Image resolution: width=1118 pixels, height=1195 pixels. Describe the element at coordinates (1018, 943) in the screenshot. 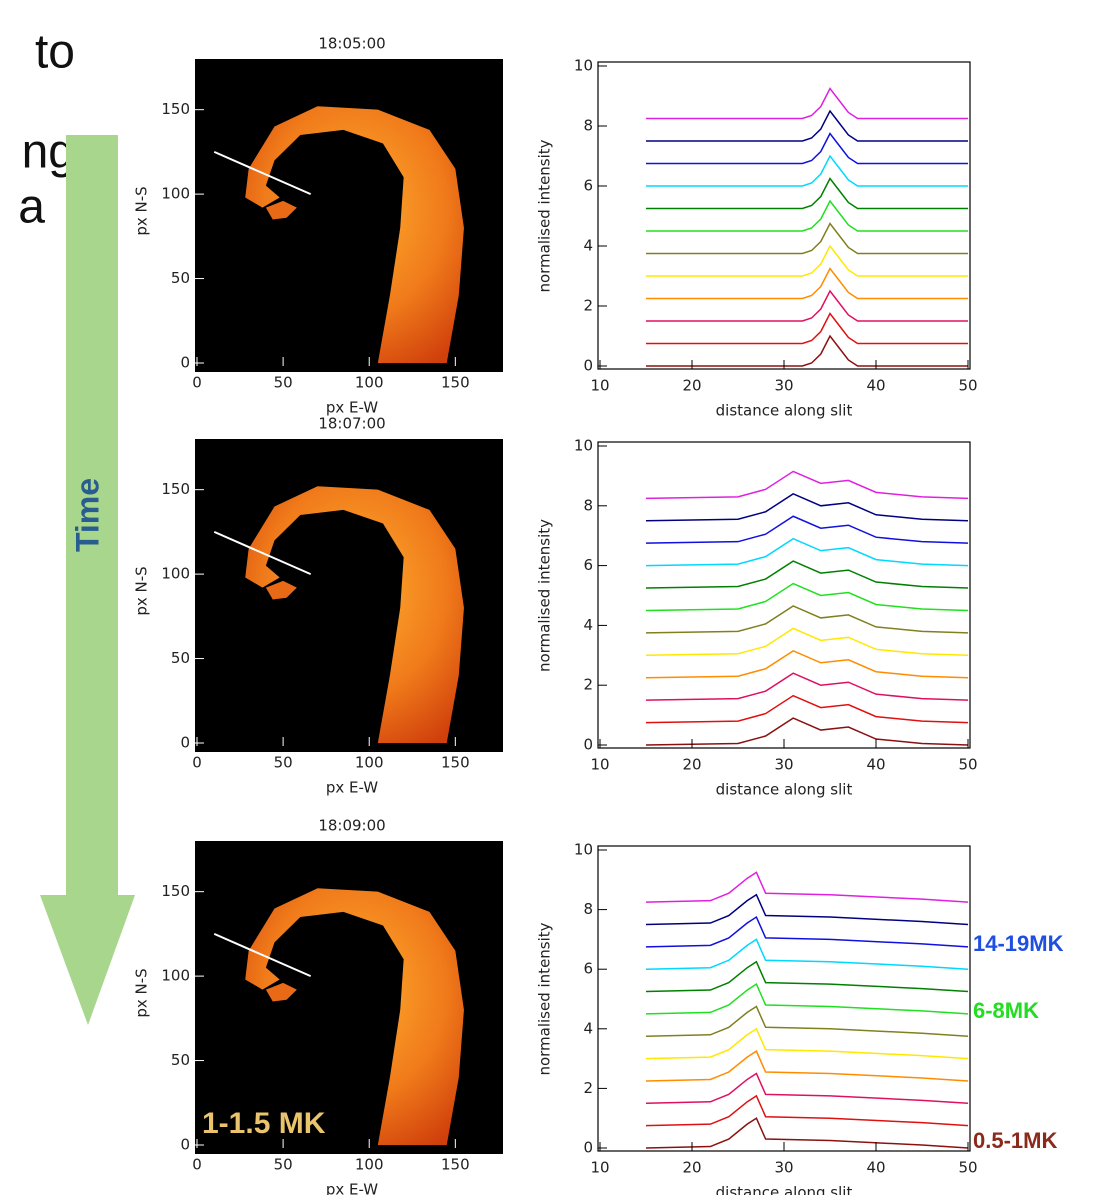

I see `temperature-label: 14-19MK` at that location.